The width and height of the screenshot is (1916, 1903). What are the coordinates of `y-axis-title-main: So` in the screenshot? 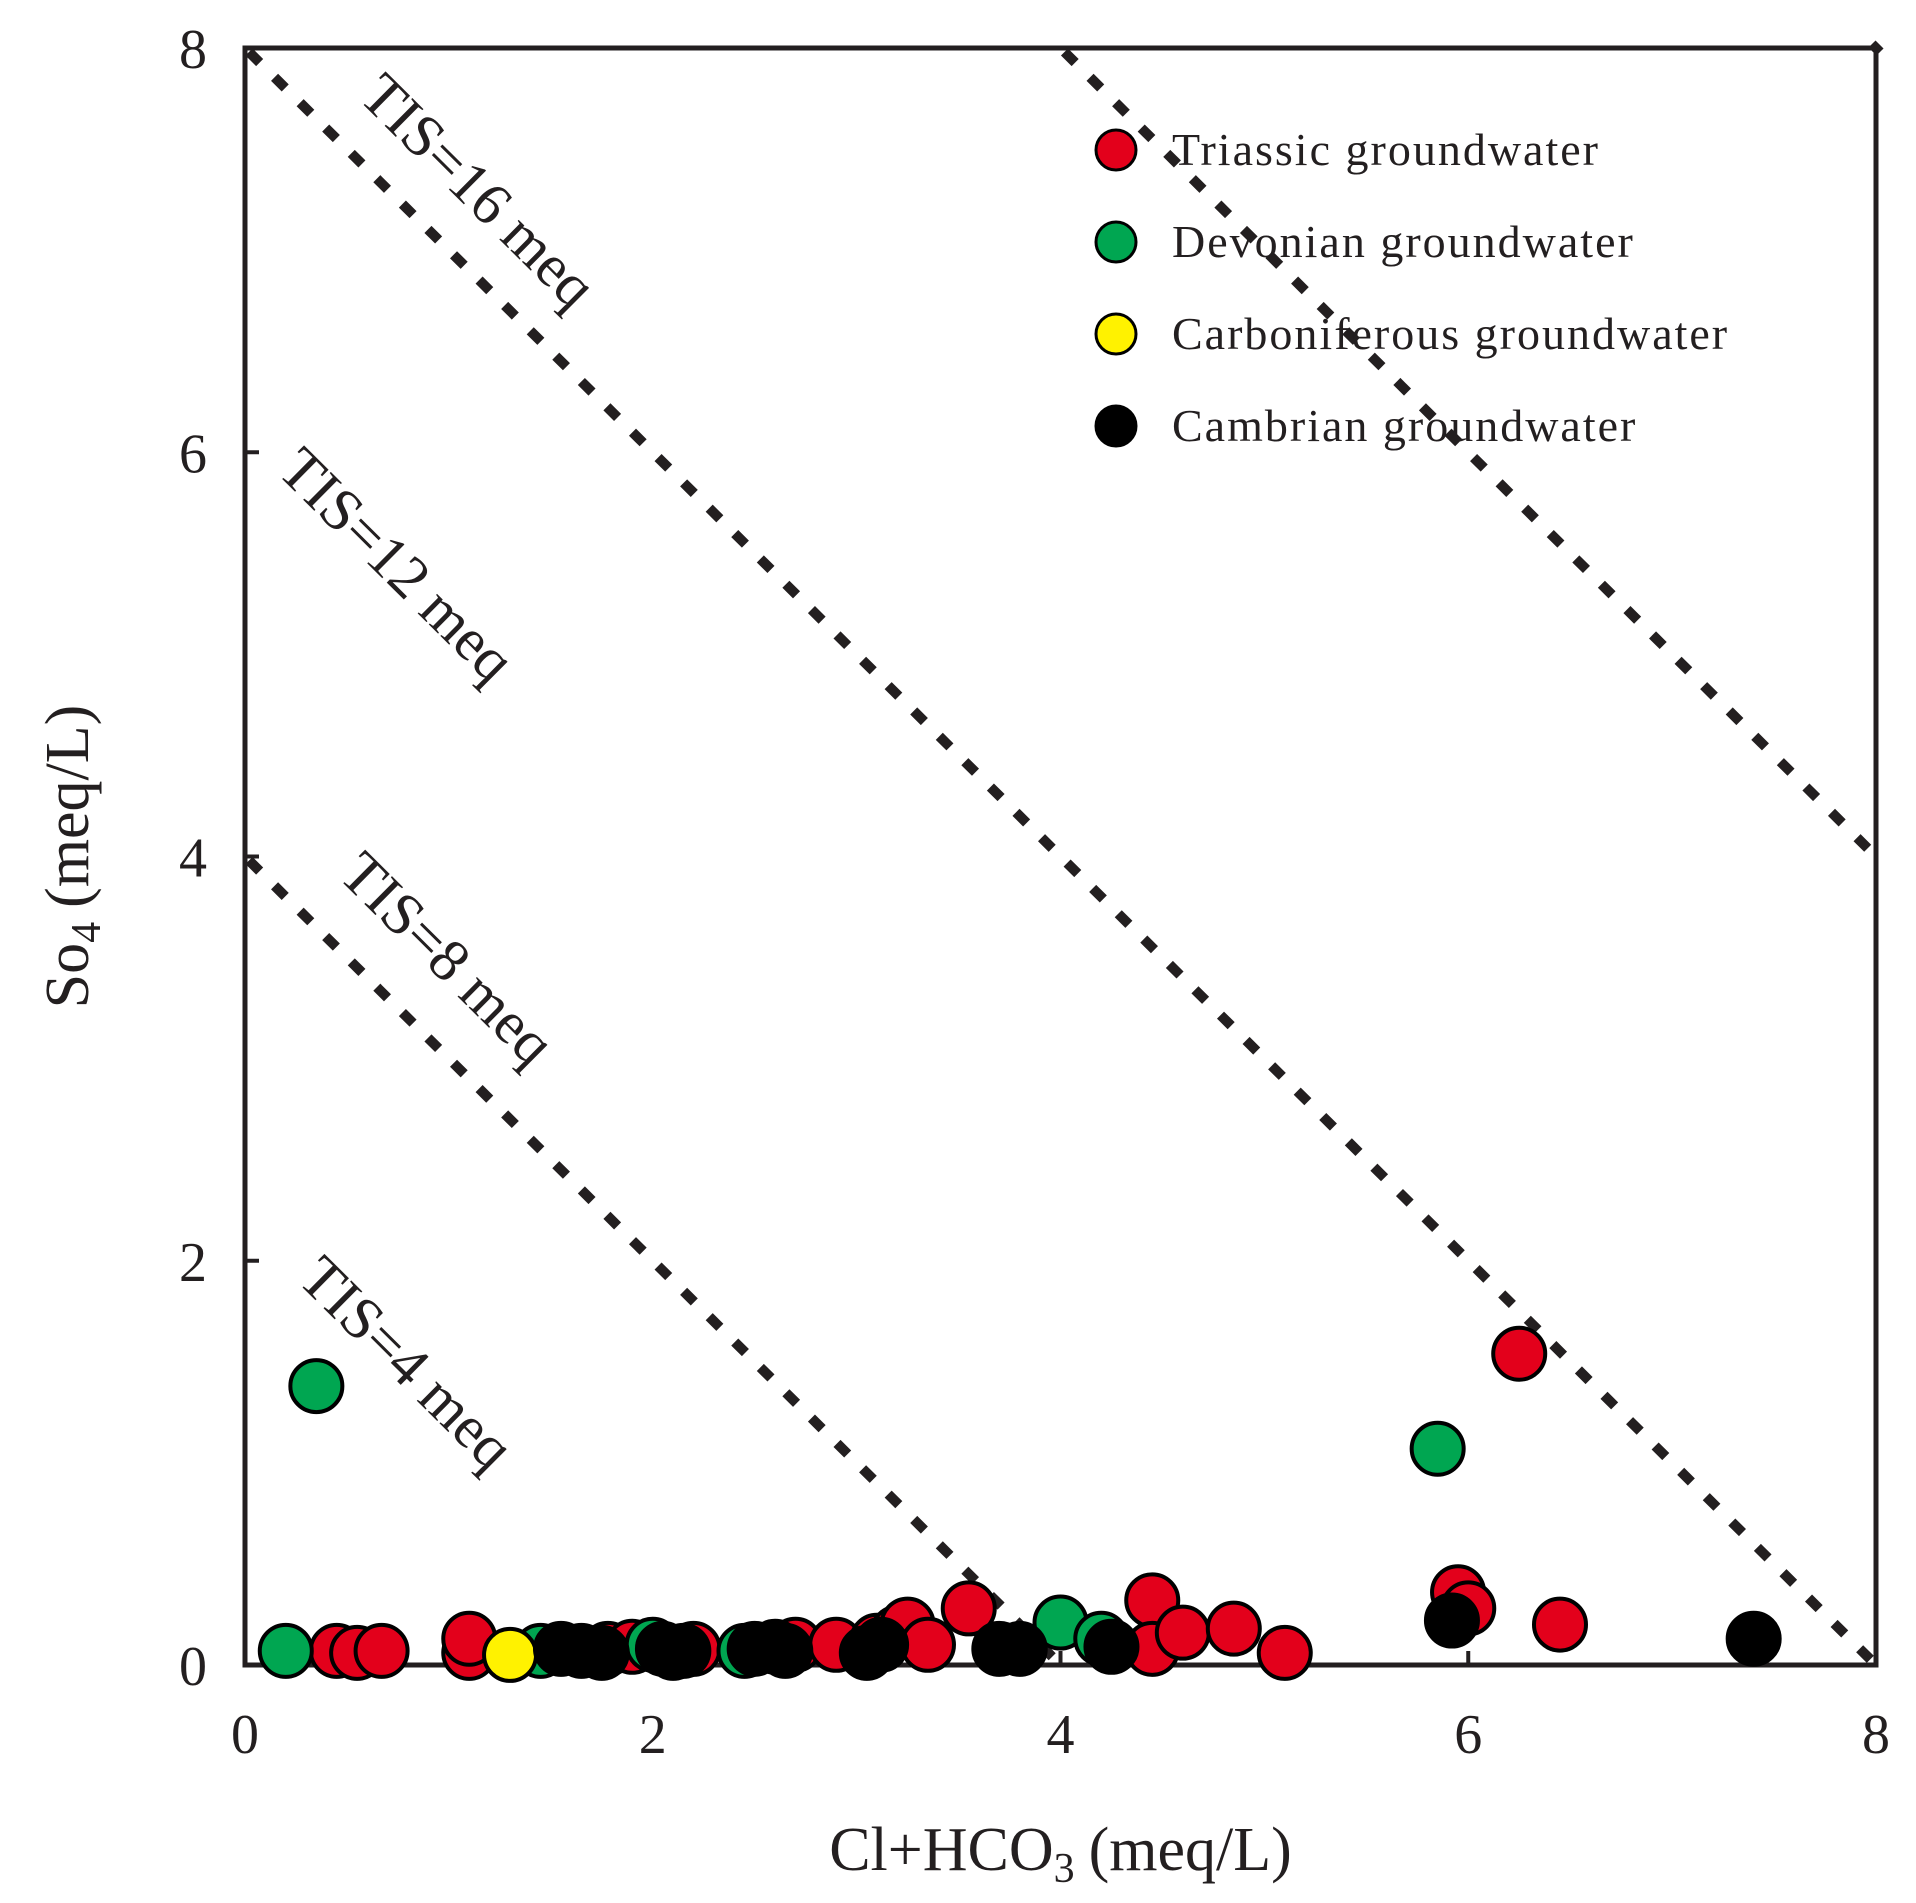 It's located at (68, 975).